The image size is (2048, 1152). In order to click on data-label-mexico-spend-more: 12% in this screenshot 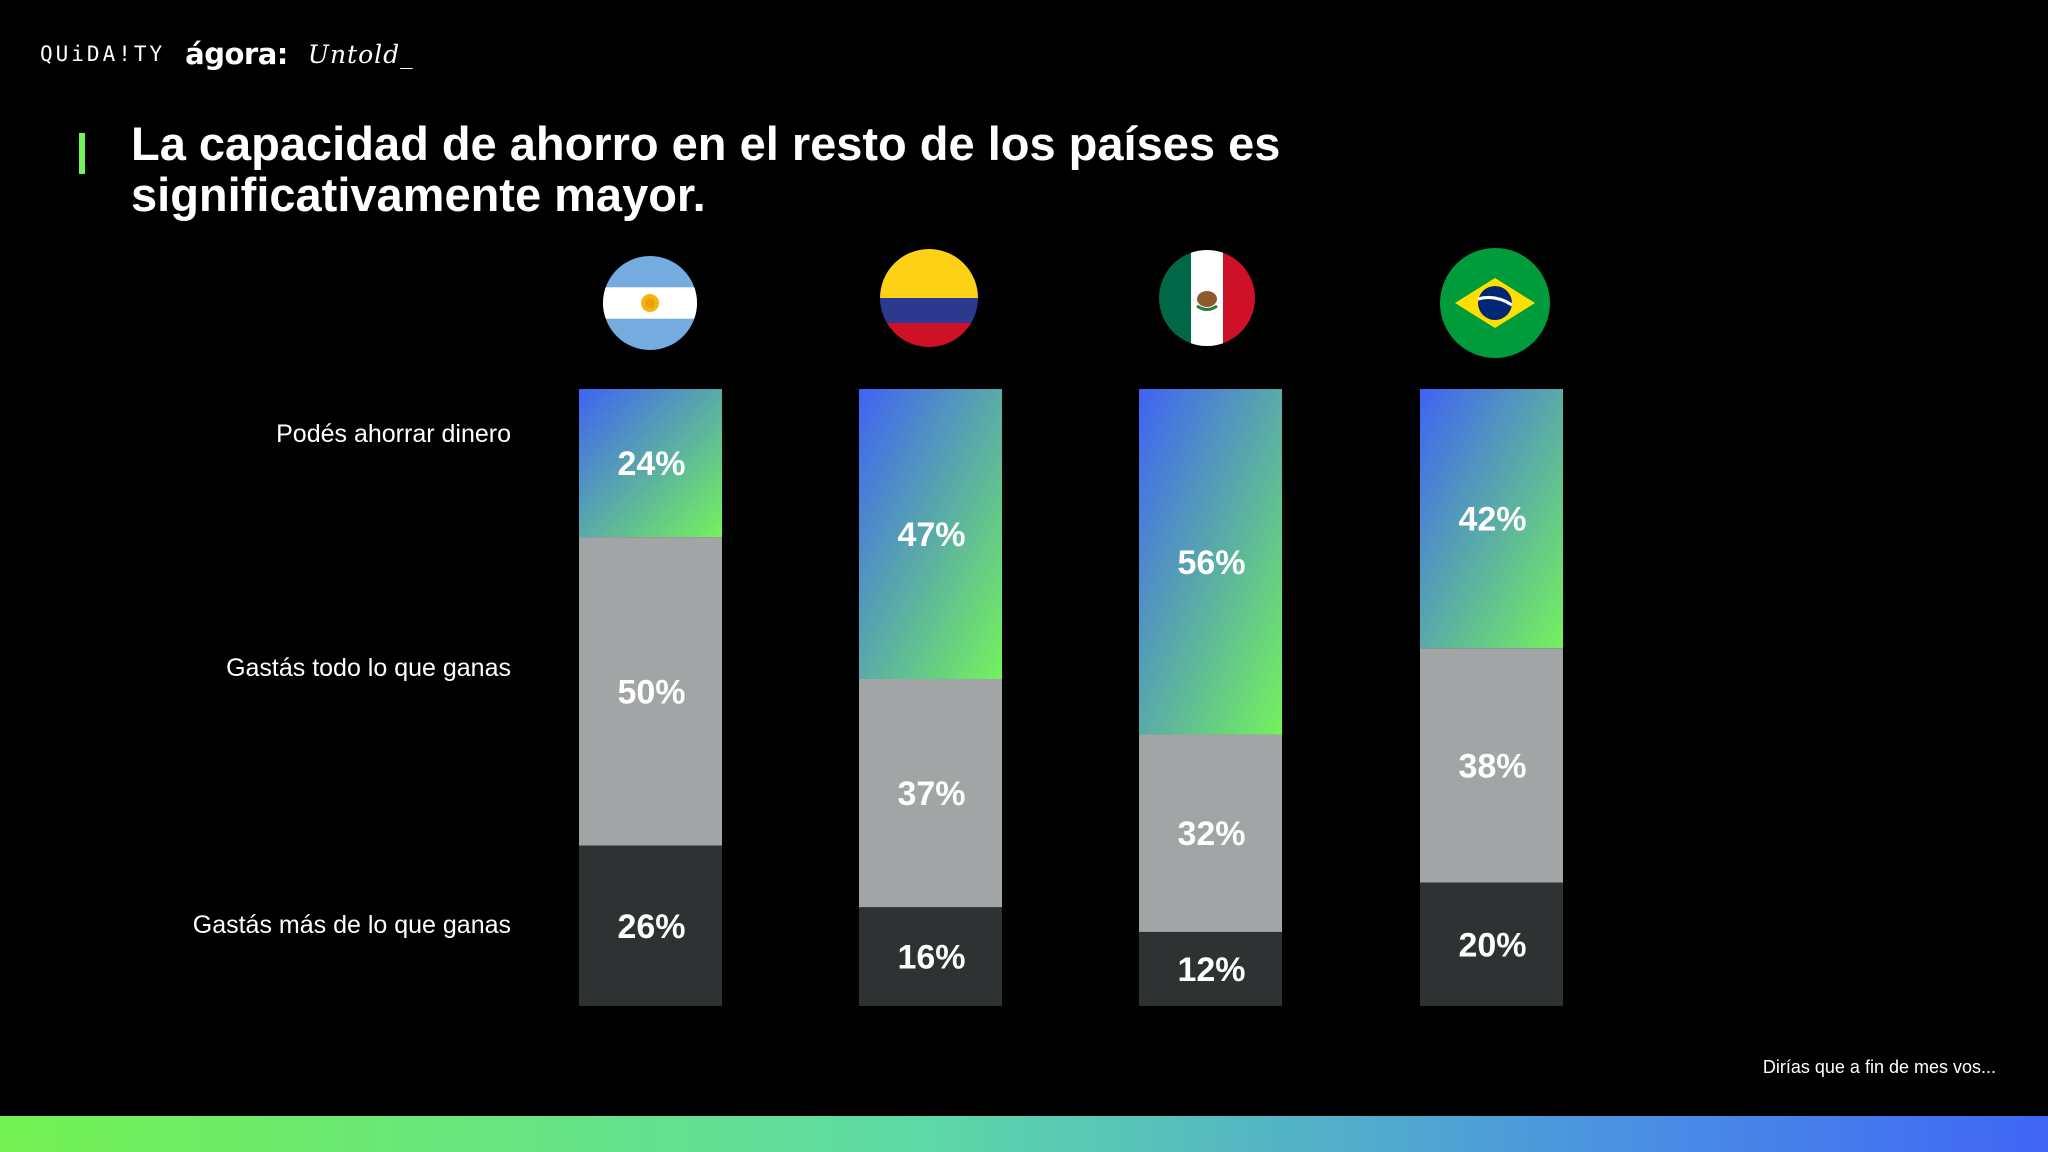, I will do `click(1211, 970)`.